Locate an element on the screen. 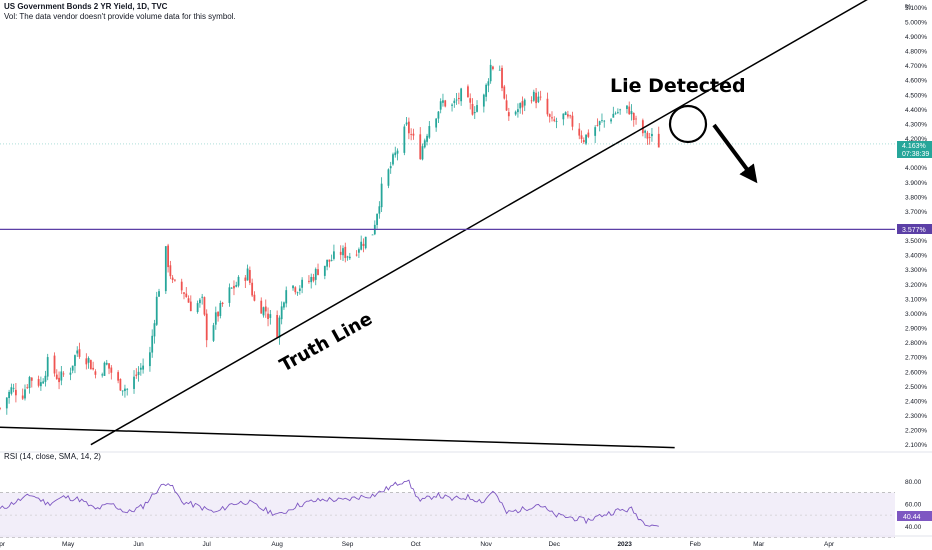 This screenshot has width=932, height=550. y-tick-label: 2.700% is located at coordinates (916, 358).